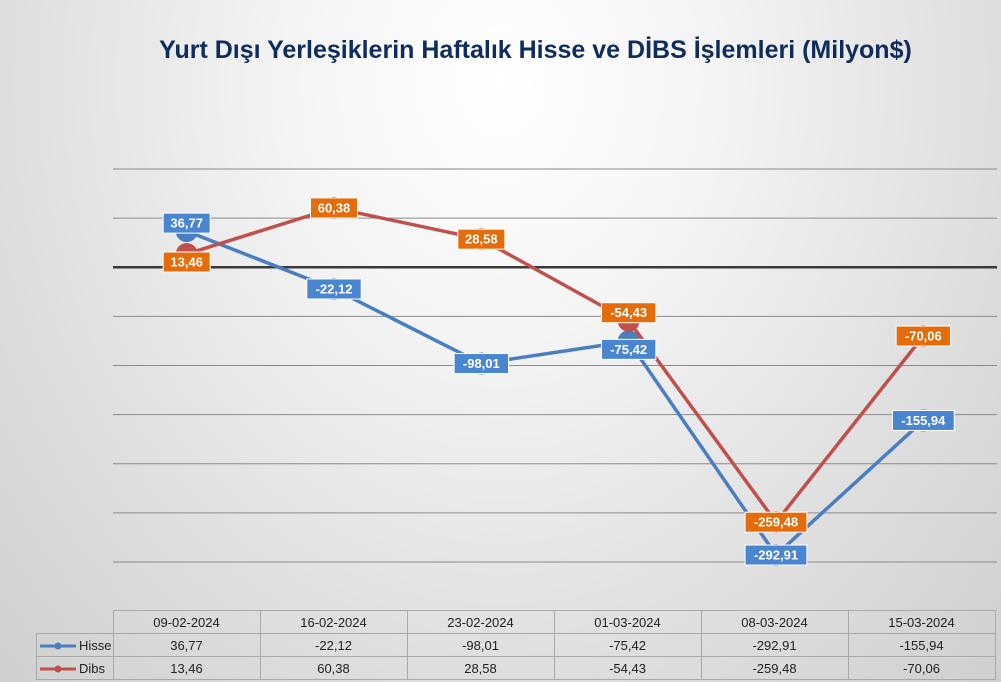 The image size is (1001, 682). I want to click on data-label-text: -292,91, so click(776, 555).